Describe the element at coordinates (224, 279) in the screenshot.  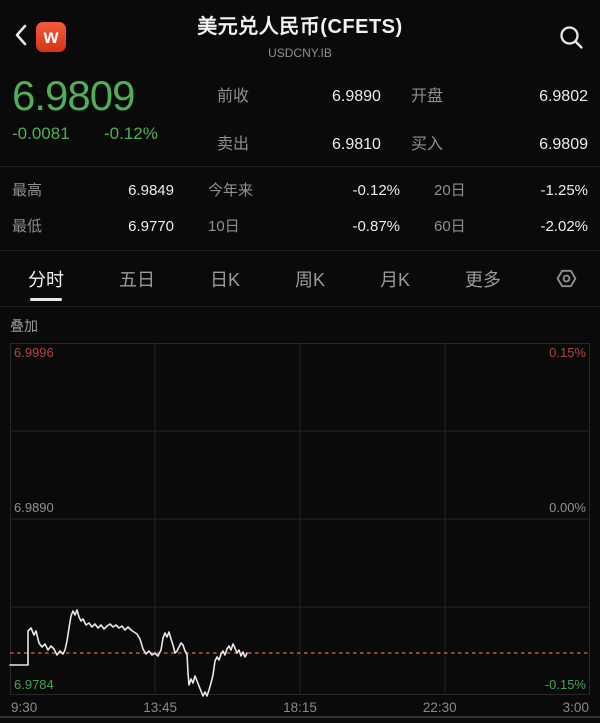
I see `tab-daily-k: 日K` at that location.